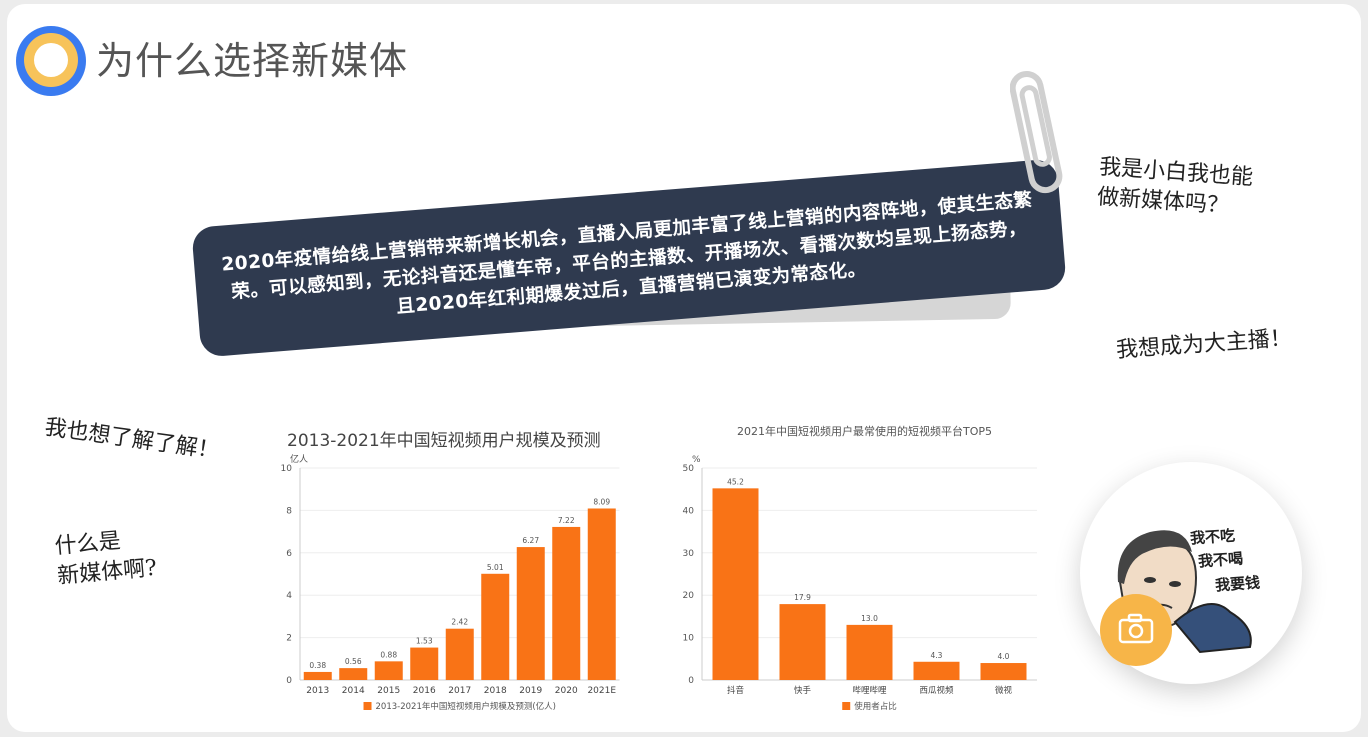 The image size is (1368, 737). I want to click on chart1-ytick-3: 6, so click(289, 554).